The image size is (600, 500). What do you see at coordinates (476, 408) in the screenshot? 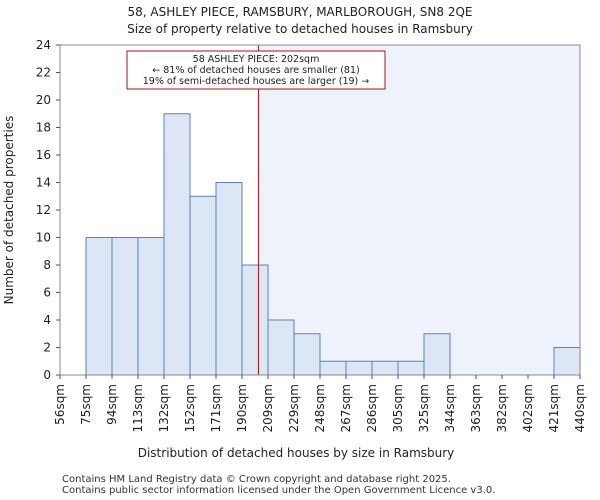
I see `x-tick-label: 363sqm` at bounding box center [476, 408].